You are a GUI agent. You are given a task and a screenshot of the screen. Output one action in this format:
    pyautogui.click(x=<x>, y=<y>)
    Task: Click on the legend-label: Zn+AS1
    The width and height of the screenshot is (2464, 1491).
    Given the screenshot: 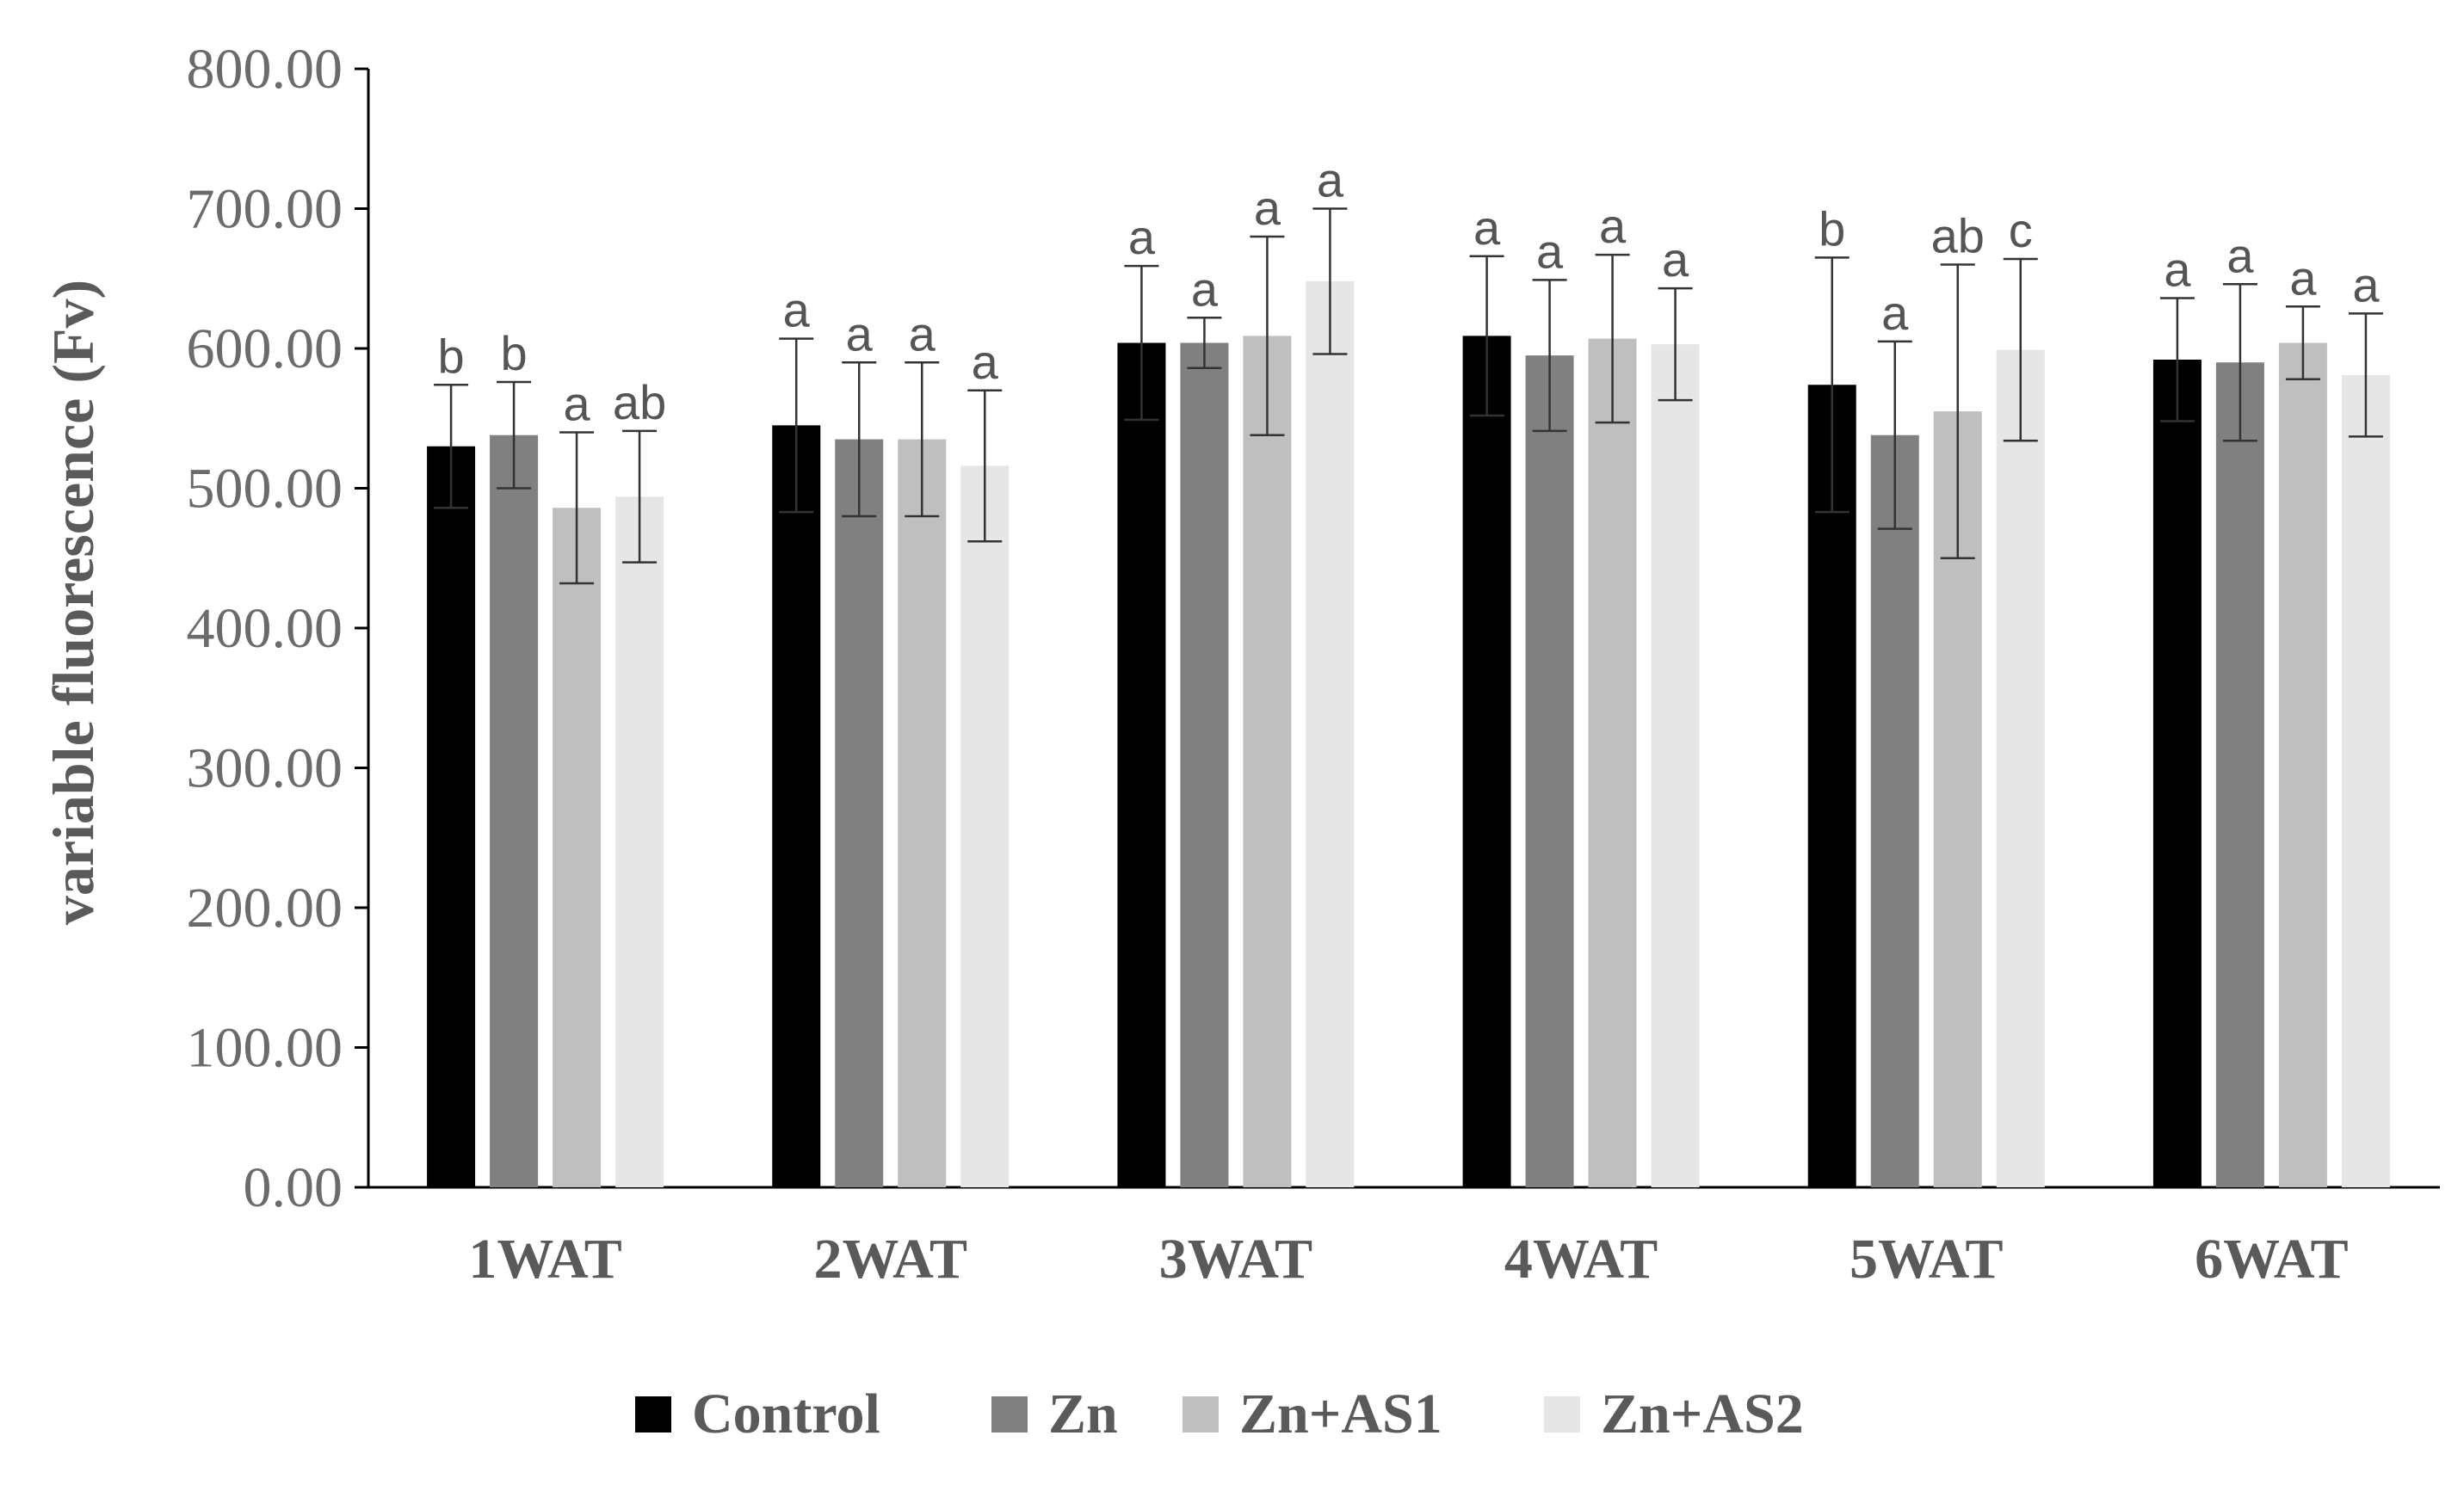 What is the action you would take?
    pyautogui.click(x=1340, y=1414)
    